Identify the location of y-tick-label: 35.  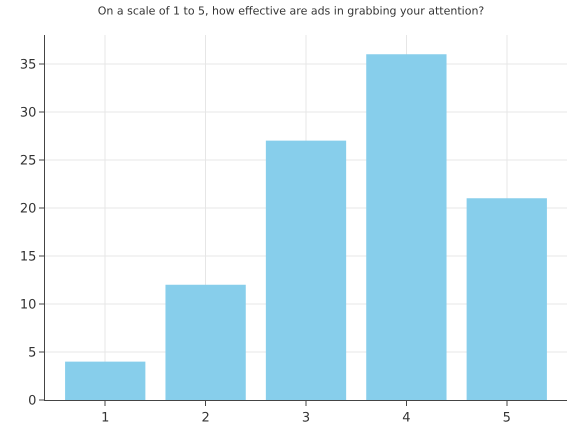
(28, 64).